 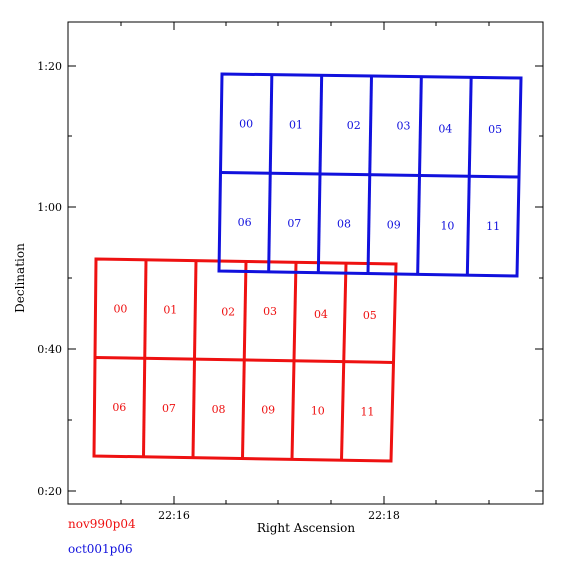 I want to click on y-tick-label: 0:20, so click(x=49, y=491).